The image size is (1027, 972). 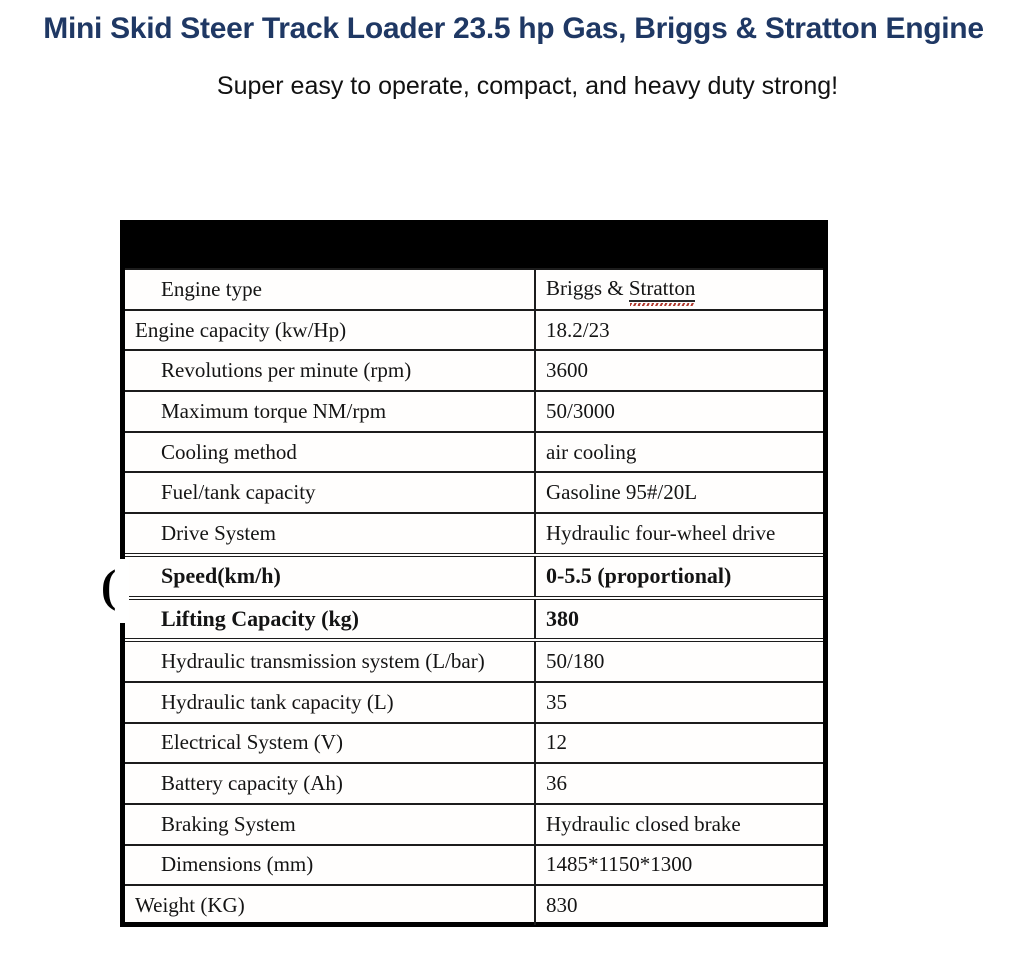 What do you see at coordinates (678, 492) in the screenshot?
I see `spec-value-cell: Gasoline 95#/20L` at bounding box center [678, 492].